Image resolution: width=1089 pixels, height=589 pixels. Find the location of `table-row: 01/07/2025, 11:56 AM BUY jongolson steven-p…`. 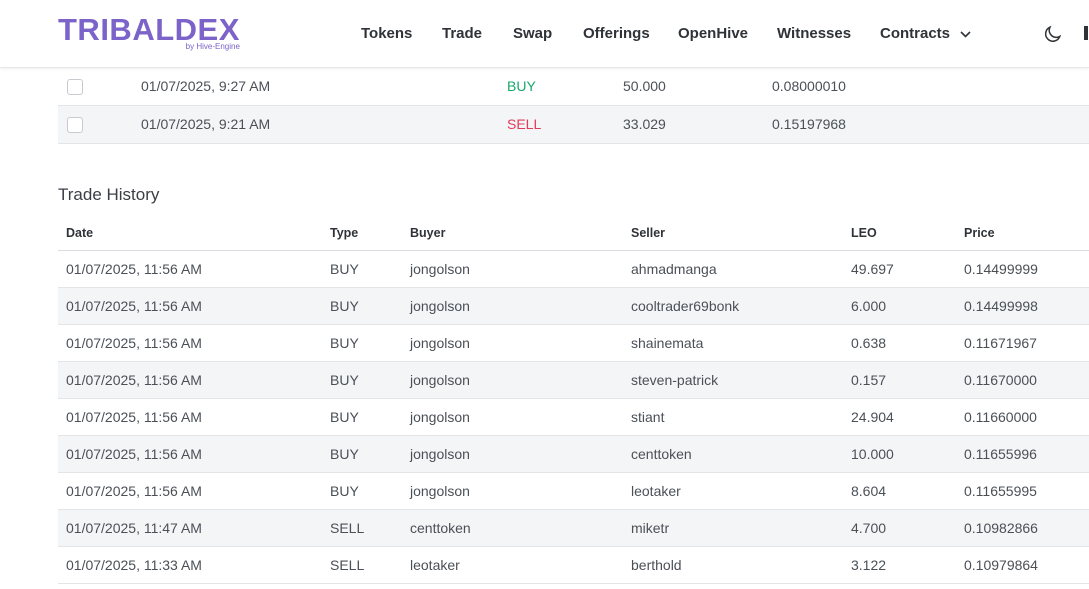

table-row: 01/07/2025, 11:56 AM BUY jongolson steven-p… is located at coordinates (573, 380).